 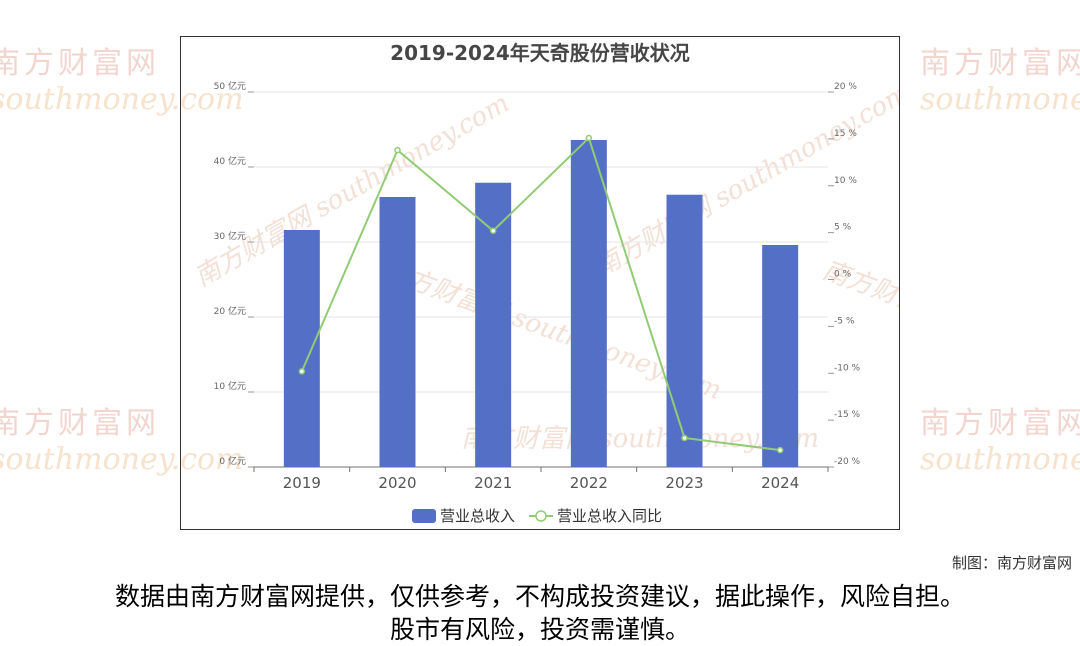 What do you see at coordinates (302, 483) in the screenshot?
I see `x-tick-label: 2019` at bounding box center [302, 483].